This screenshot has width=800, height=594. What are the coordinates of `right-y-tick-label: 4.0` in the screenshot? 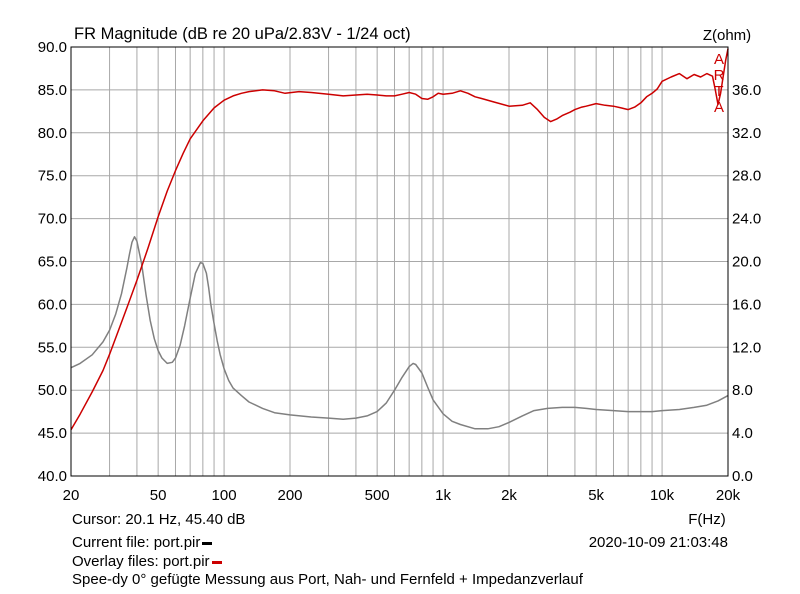 It's located at (742, 433).